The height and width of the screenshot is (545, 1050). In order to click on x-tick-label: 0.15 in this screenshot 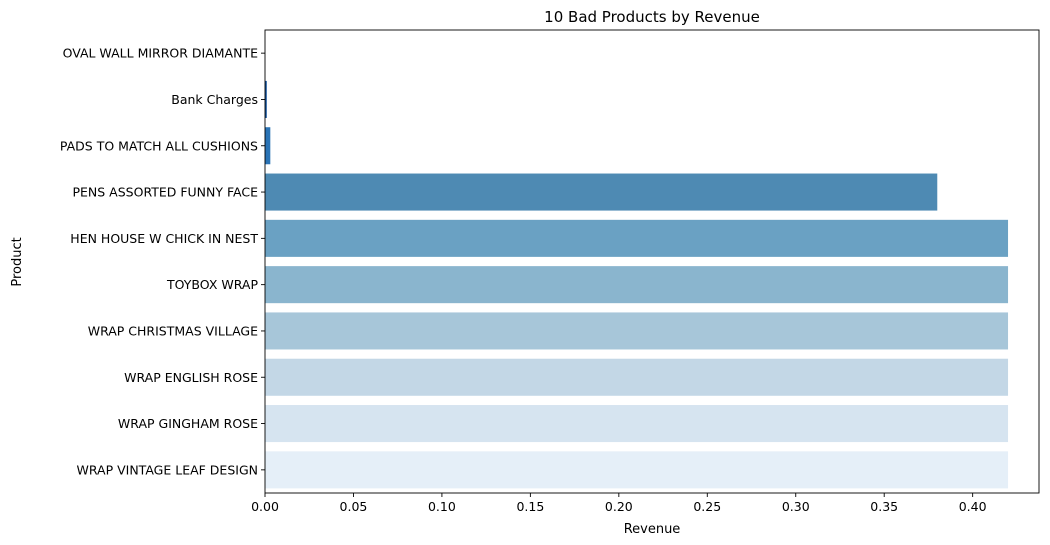, I will do `click(530, 506)`.